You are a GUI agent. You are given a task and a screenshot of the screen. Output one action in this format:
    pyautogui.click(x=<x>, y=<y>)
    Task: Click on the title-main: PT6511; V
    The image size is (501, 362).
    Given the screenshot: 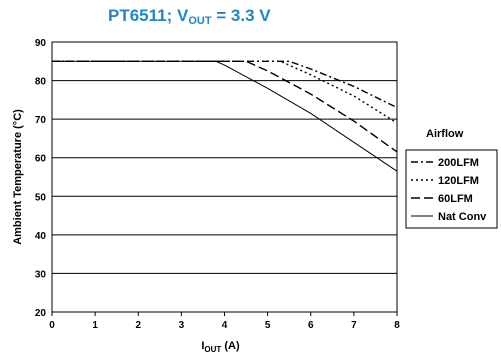 What is the action you would take?
    pyautogui.click(x=148, y=15)
    